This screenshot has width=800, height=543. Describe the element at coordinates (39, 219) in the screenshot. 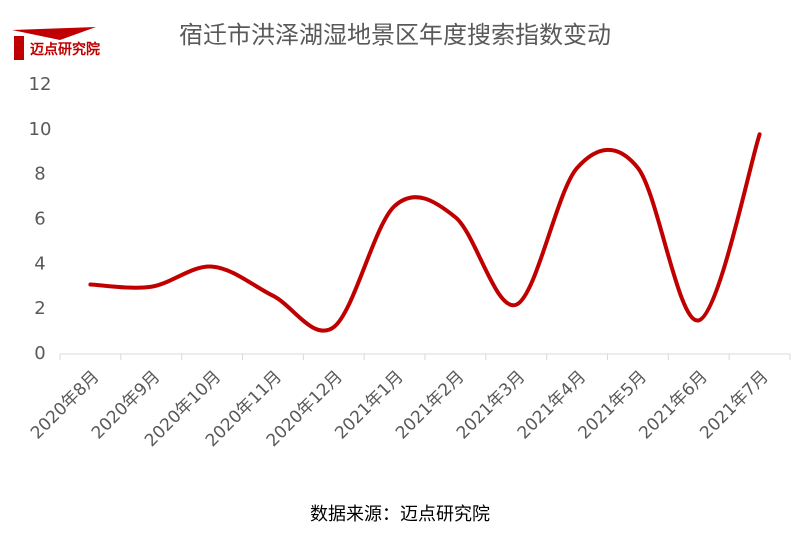

I see `y-tick-label: 6` at that location.